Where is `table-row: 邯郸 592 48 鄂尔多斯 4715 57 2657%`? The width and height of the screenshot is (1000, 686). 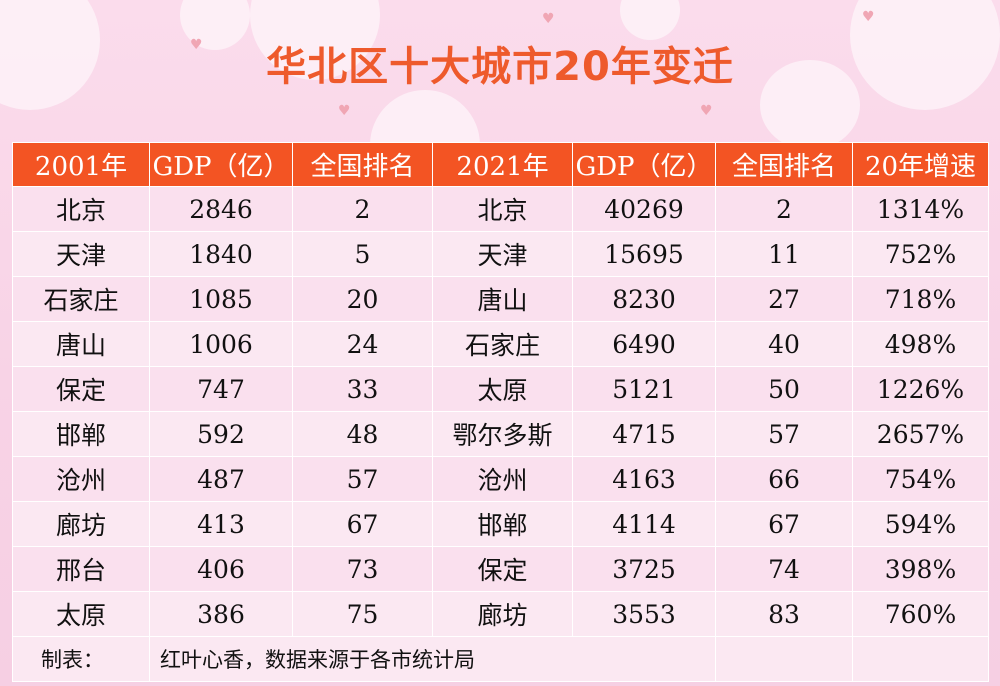 table-row: 邯郸 592 48 鄂尔多斯 4715 57 2657% is located at coordinates (500, 434).